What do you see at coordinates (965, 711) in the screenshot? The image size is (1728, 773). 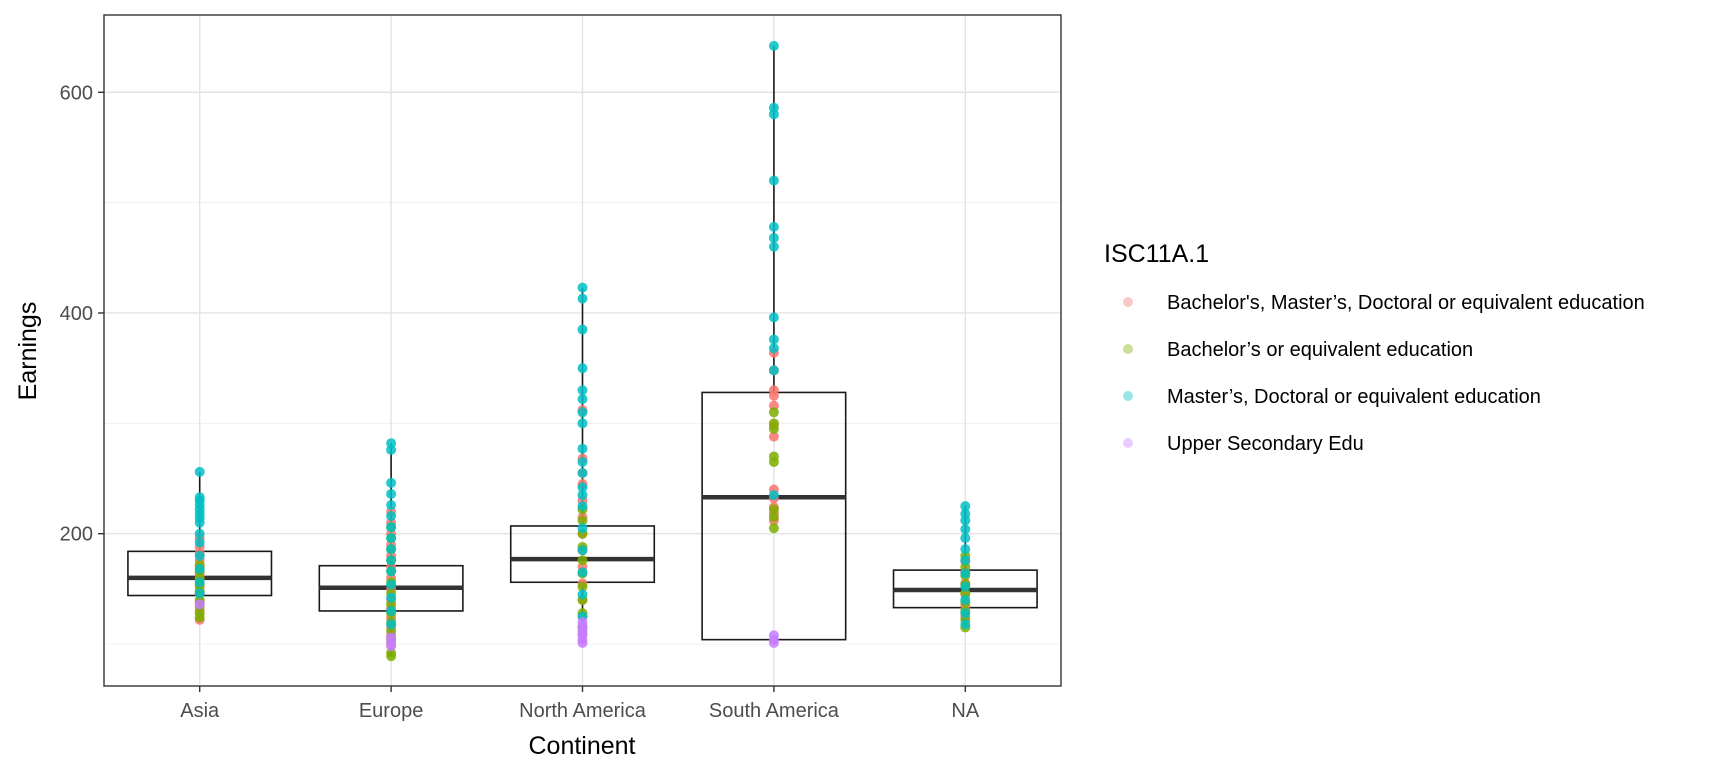 I see `x-tick-label: NA` at bounding box center [965, 711].